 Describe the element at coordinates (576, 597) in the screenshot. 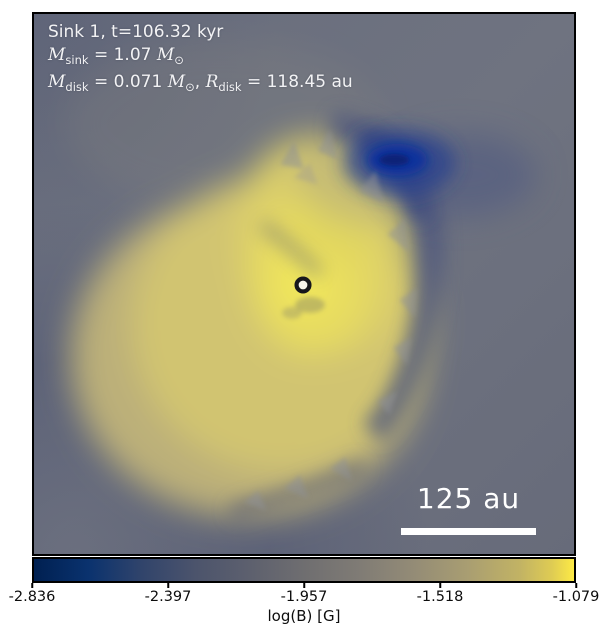

I see `colorbar-tick-label: -1.079` at that location.